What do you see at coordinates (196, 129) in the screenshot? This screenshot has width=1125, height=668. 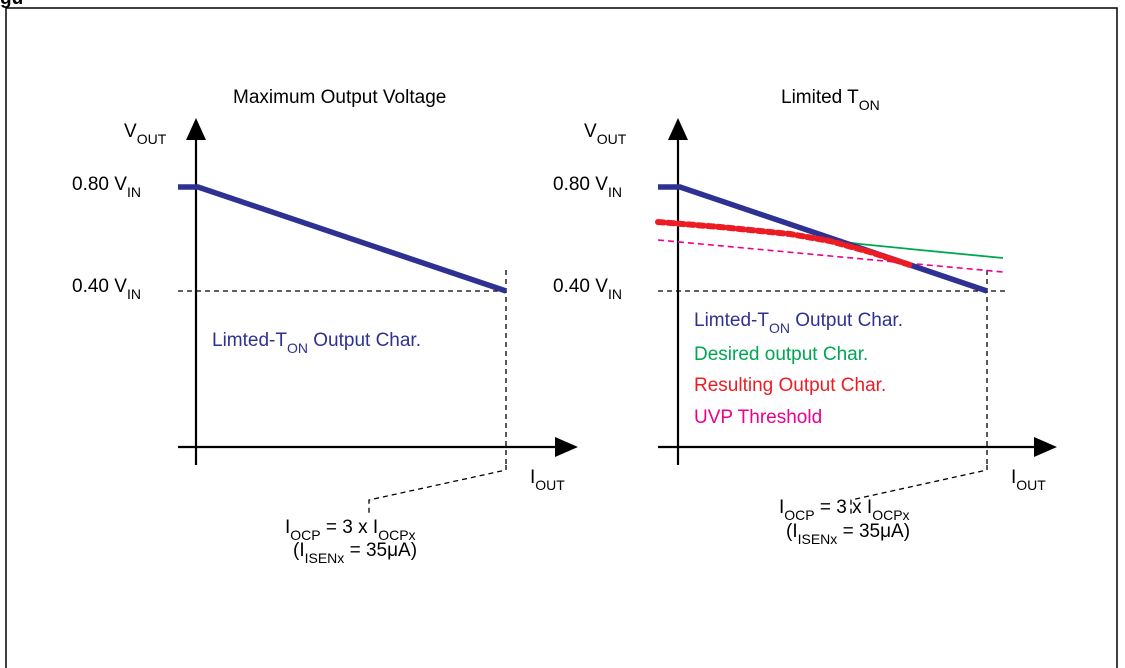 I see `left-y-arrow` at bounding box center [196, 129].